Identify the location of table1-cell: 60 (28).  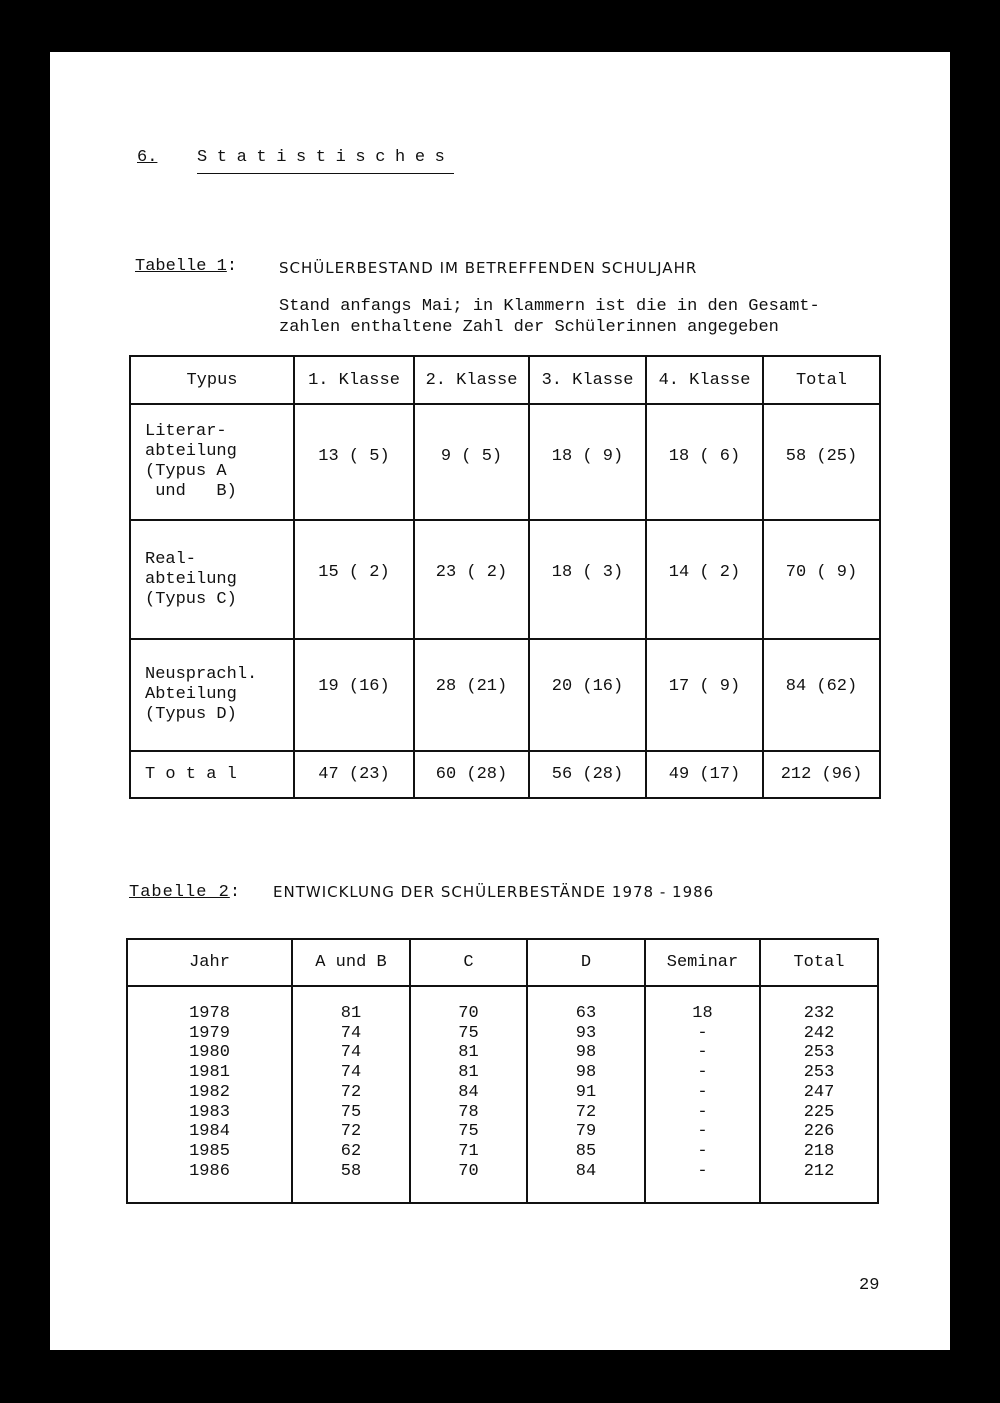
(471, 774).